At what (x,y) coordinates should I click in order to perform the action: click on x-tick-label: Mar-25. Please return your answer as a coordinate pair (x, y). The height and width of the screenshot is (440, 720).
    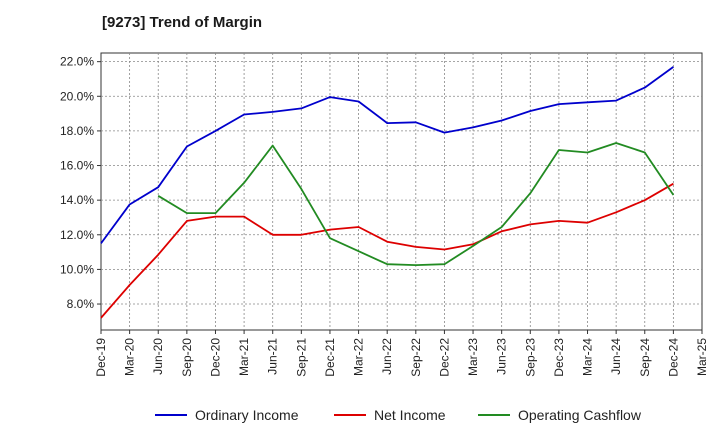
    Looking at the image, I should click on (702, 357).